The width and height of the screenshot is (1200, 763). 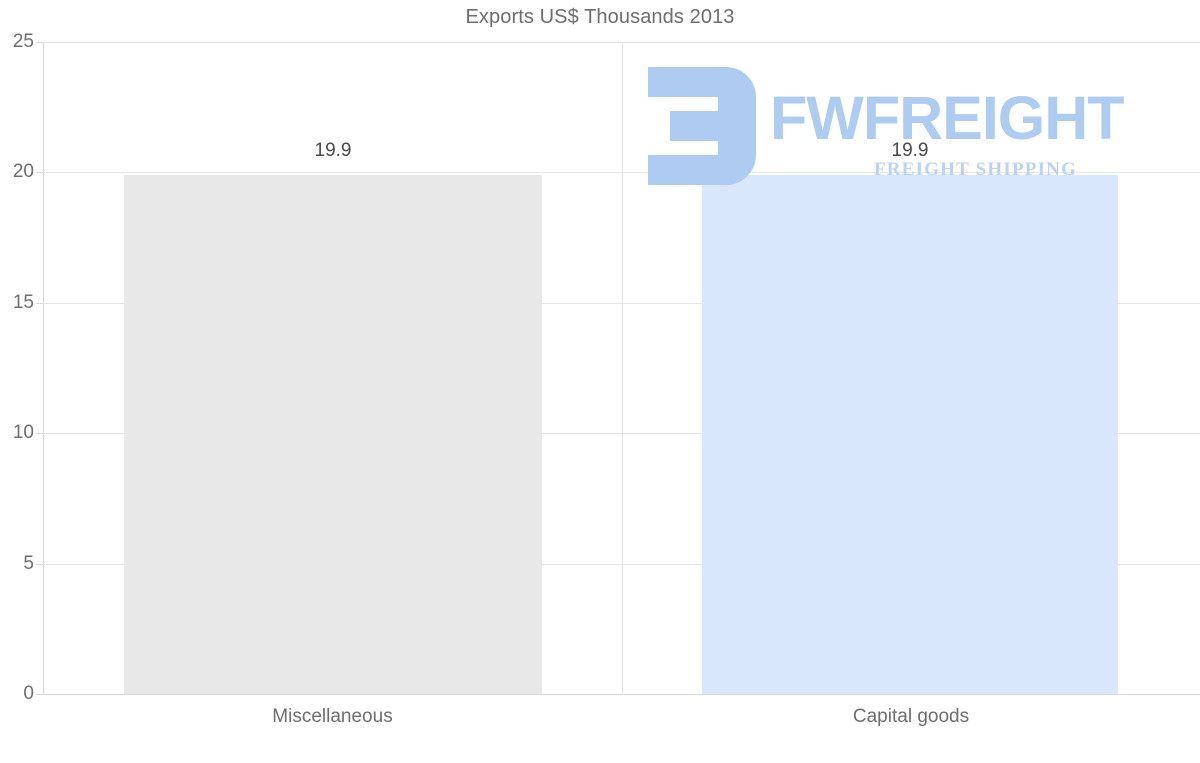 I want to click on gridline-vertical, so click(x=622, y=368).